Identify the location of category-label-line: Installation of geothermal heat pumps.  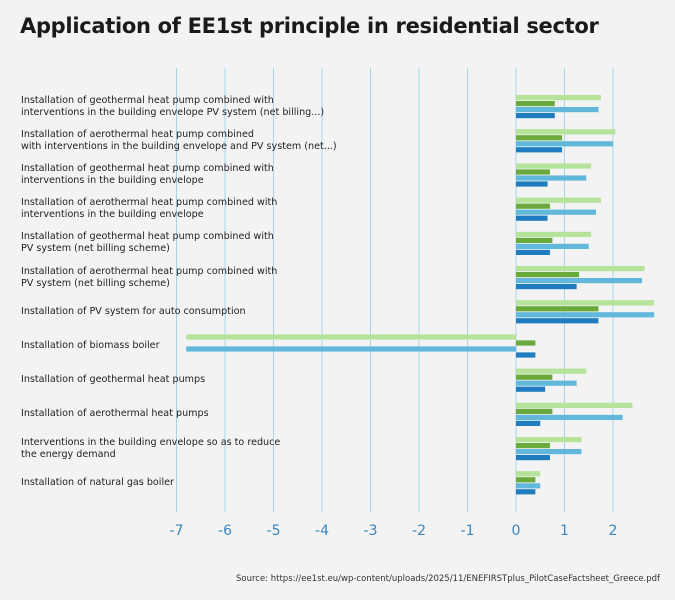
(113, 380).